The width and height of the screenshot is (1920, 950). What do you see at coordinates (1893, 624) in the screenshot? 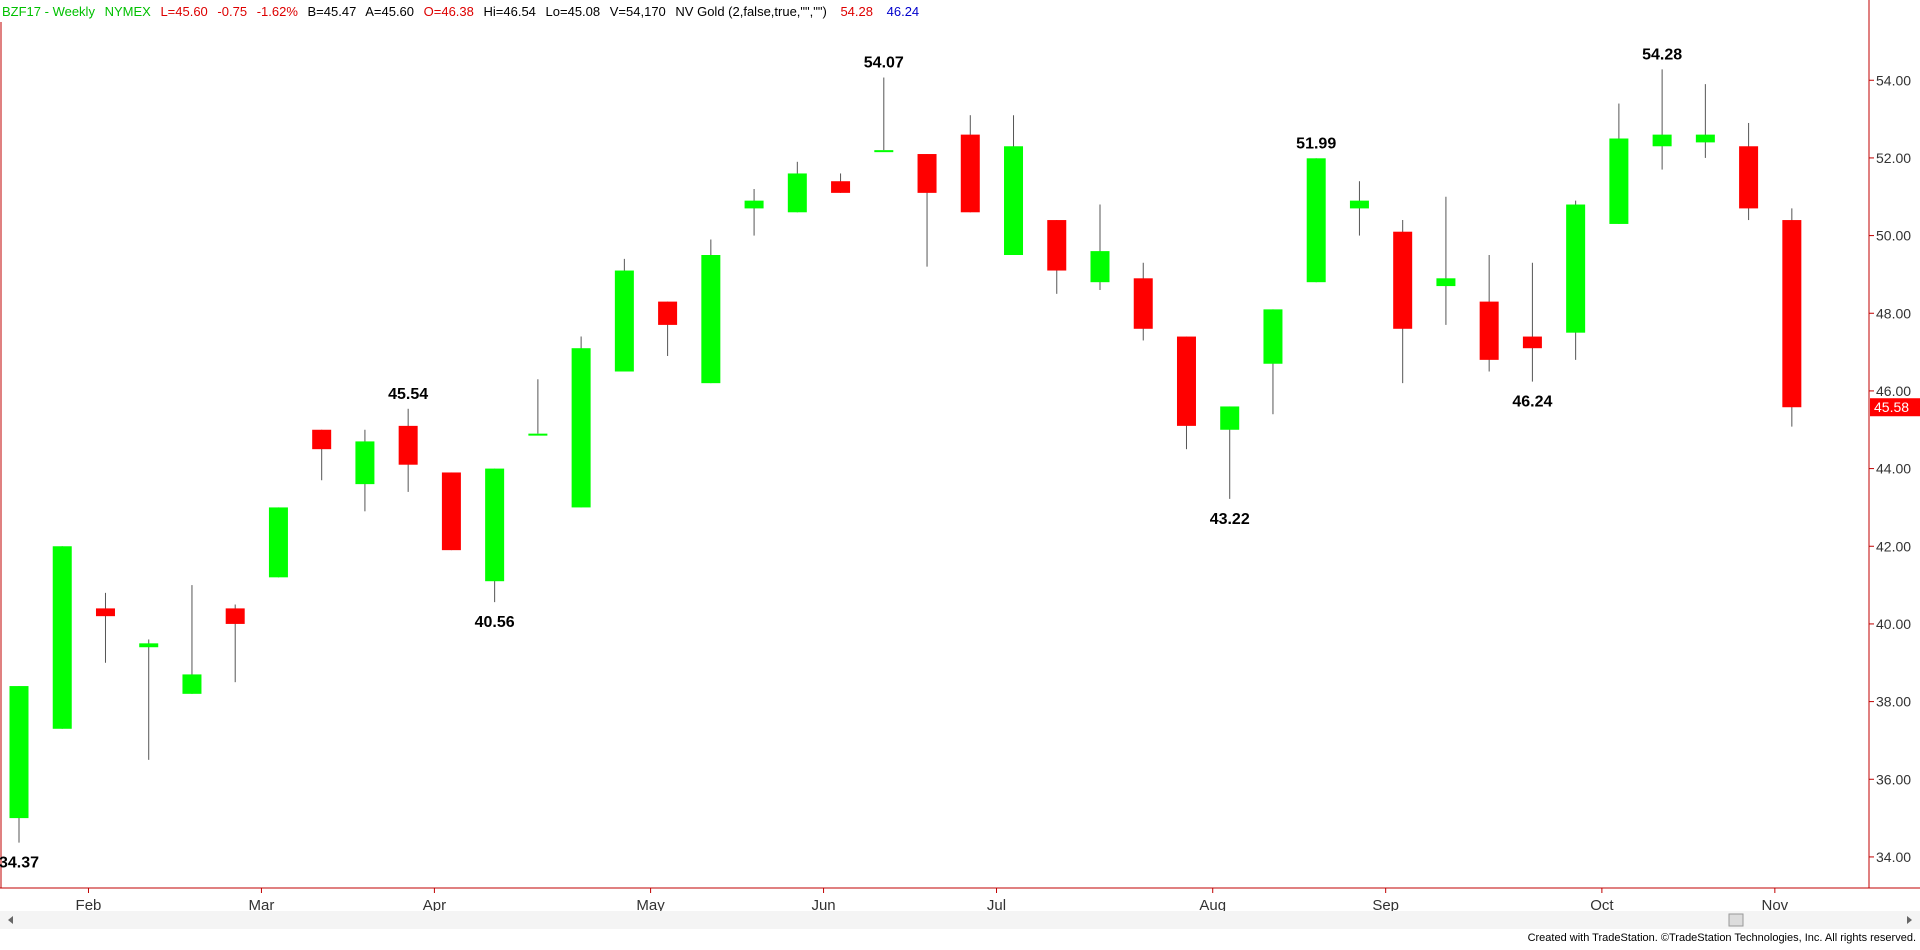
I see `y-tick-label: 40.00` at bounding box center [1893, 624].